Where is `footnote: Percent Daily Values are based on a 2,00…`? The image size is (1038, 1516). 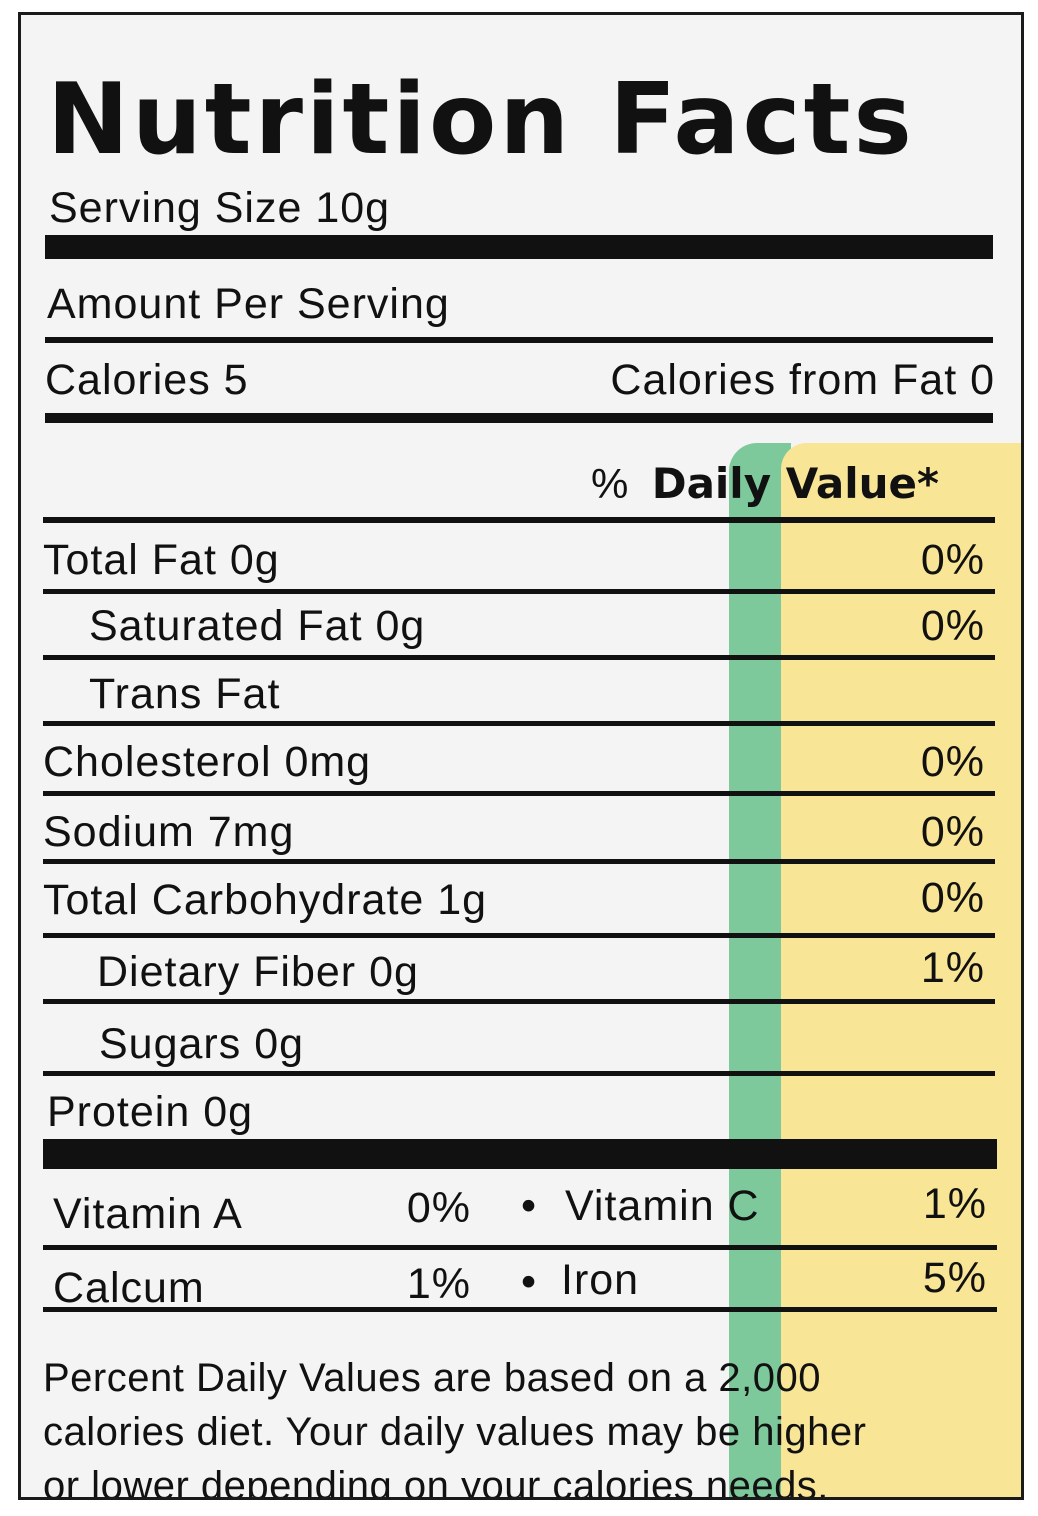
footnote: Percent Daily Values are based on a 2,00… is located at coordinates (455, 1425).